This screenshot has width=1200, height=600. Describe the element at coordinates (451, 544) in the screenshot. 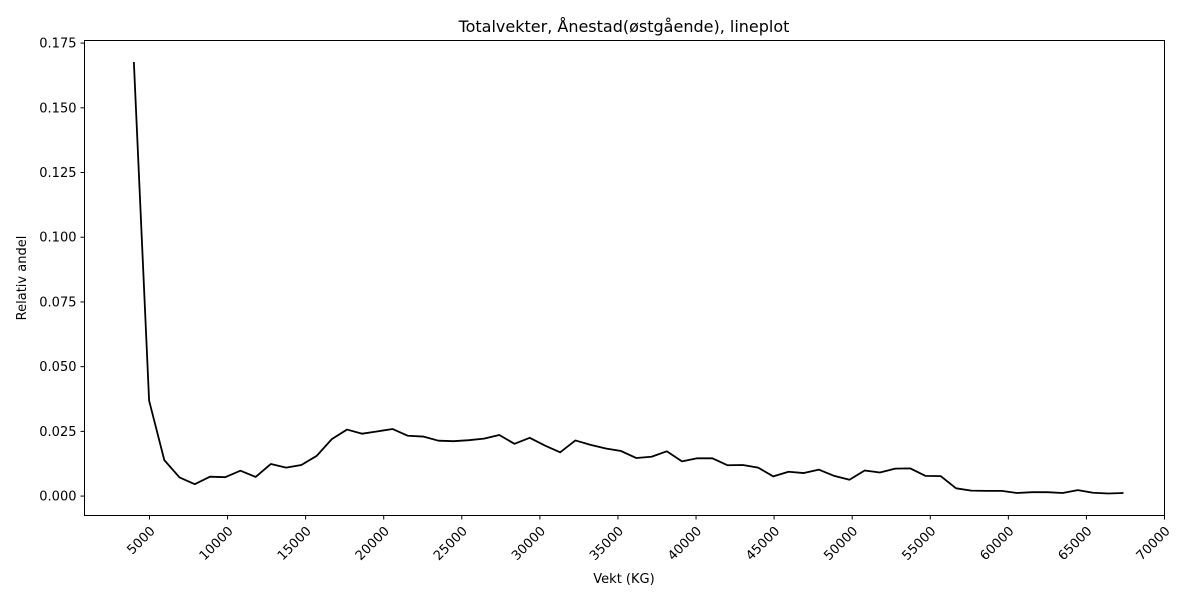

I see `x-tick-label: 25000` at that location.